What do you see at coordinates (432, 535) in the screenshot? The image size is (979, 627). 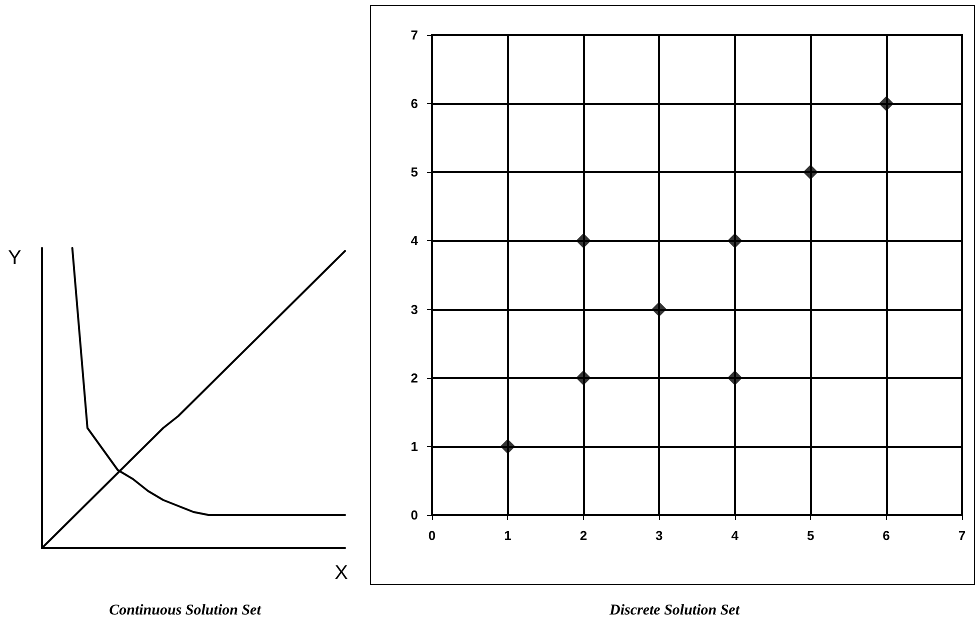 I see `x-tick-label: 0` at bounding box center [432, 535].